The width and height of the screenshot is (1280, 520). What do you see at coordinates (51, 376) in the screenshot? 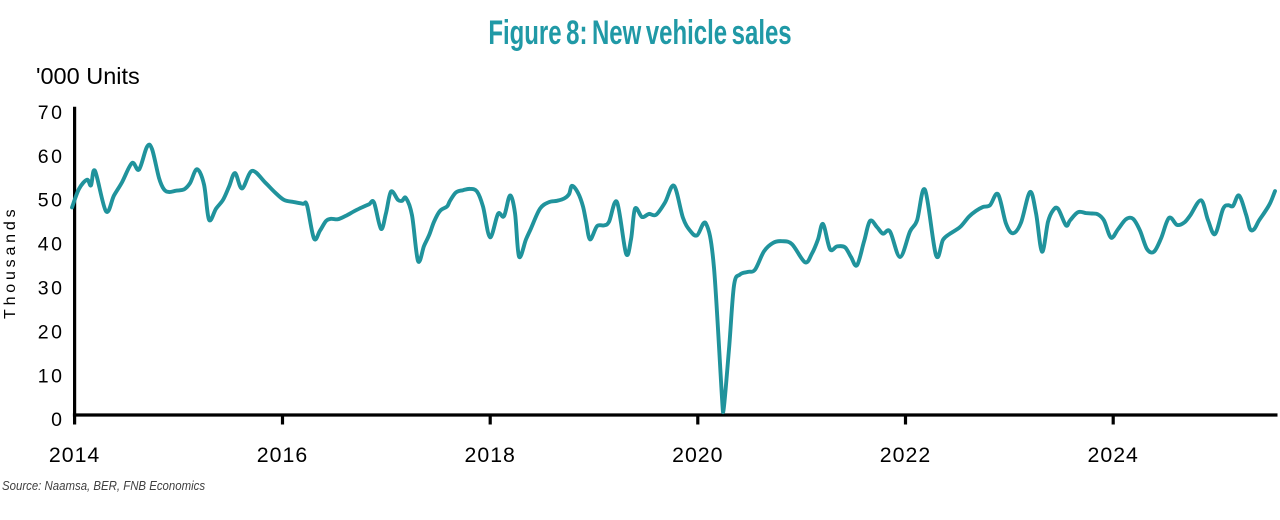
I see `svg-text: 10` at bounding box center [51, 376].